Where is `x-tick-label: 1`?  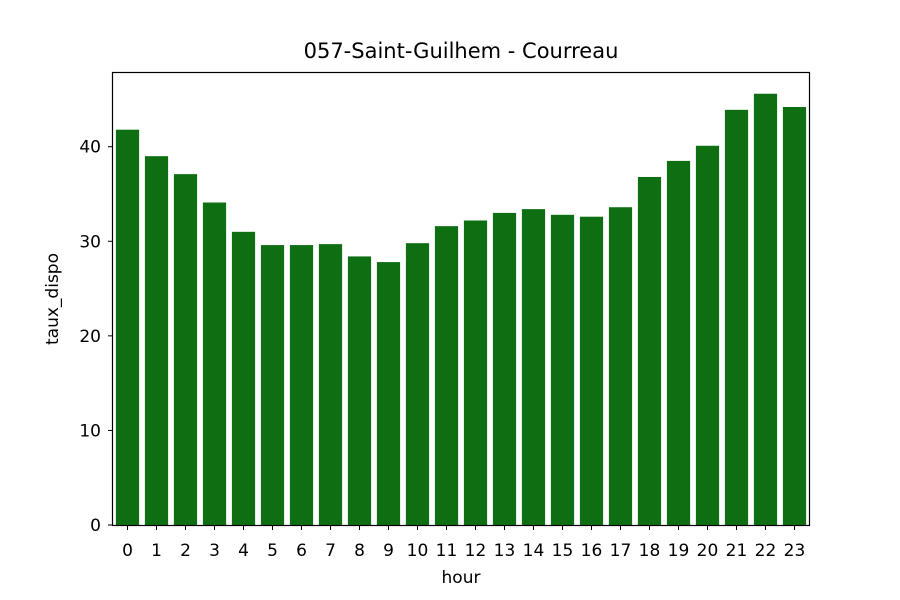 x-tick-label: 1 is located at coordinates (156, 551).